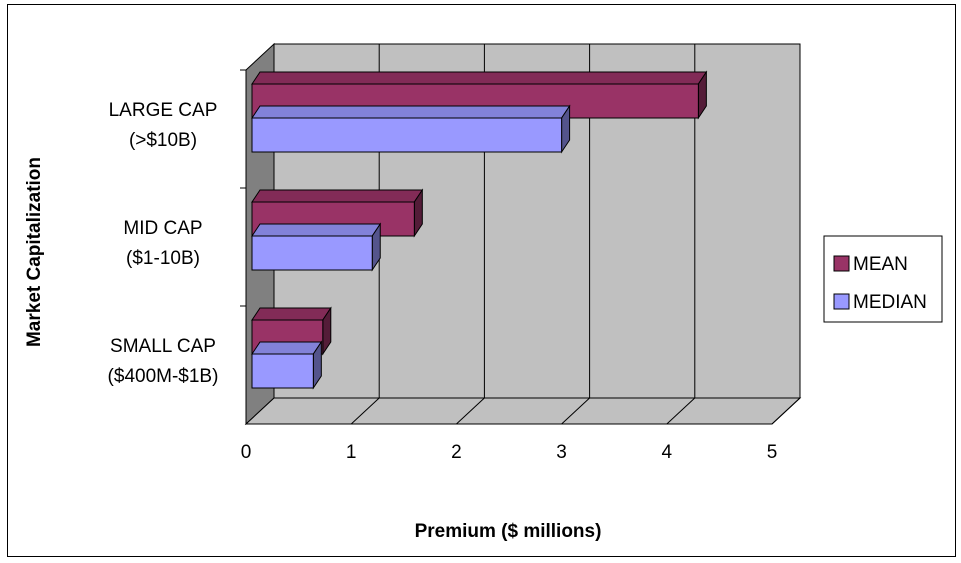 The image size is (961, 563). I want to click on x-axis-title: Premium ($ millions), so click(508, 531).